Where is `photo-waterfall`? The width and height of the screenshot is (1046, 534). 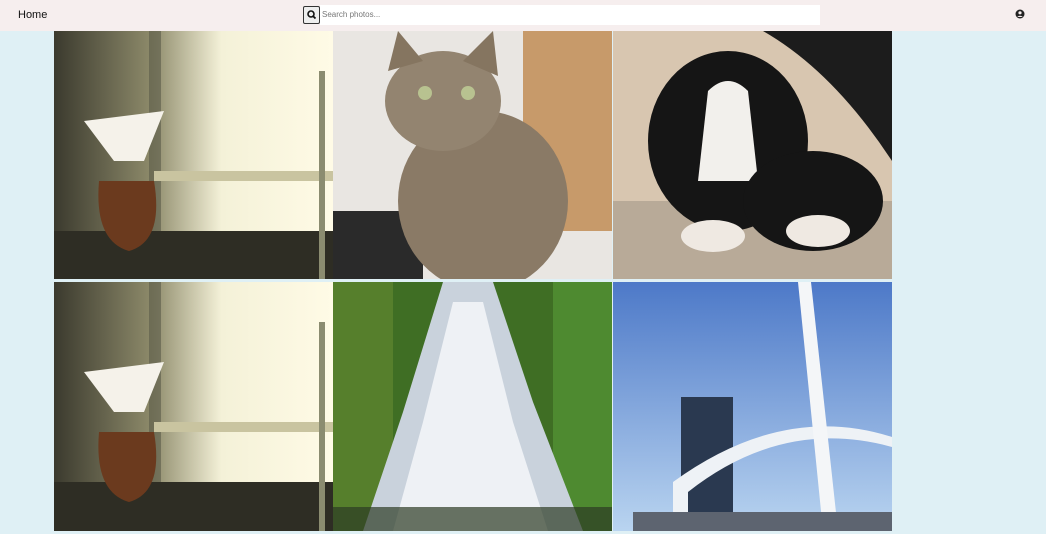 photo-waterfall is located at coordinates (472, 406).